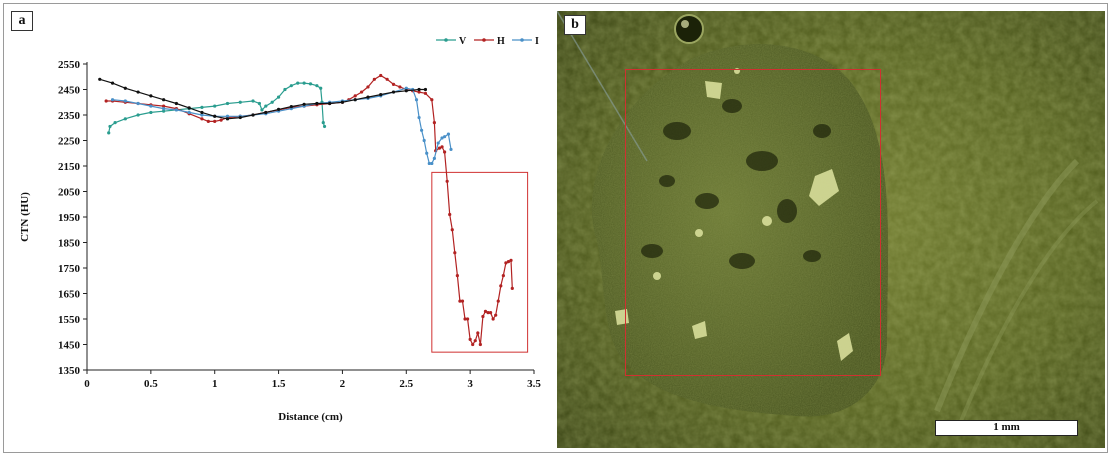 The height and width of the screenshot is (458, 1112). Describe the element at coordinates (25, 217) in the screenshot. I see `y-axis-label: CTN (HU)` at that location.